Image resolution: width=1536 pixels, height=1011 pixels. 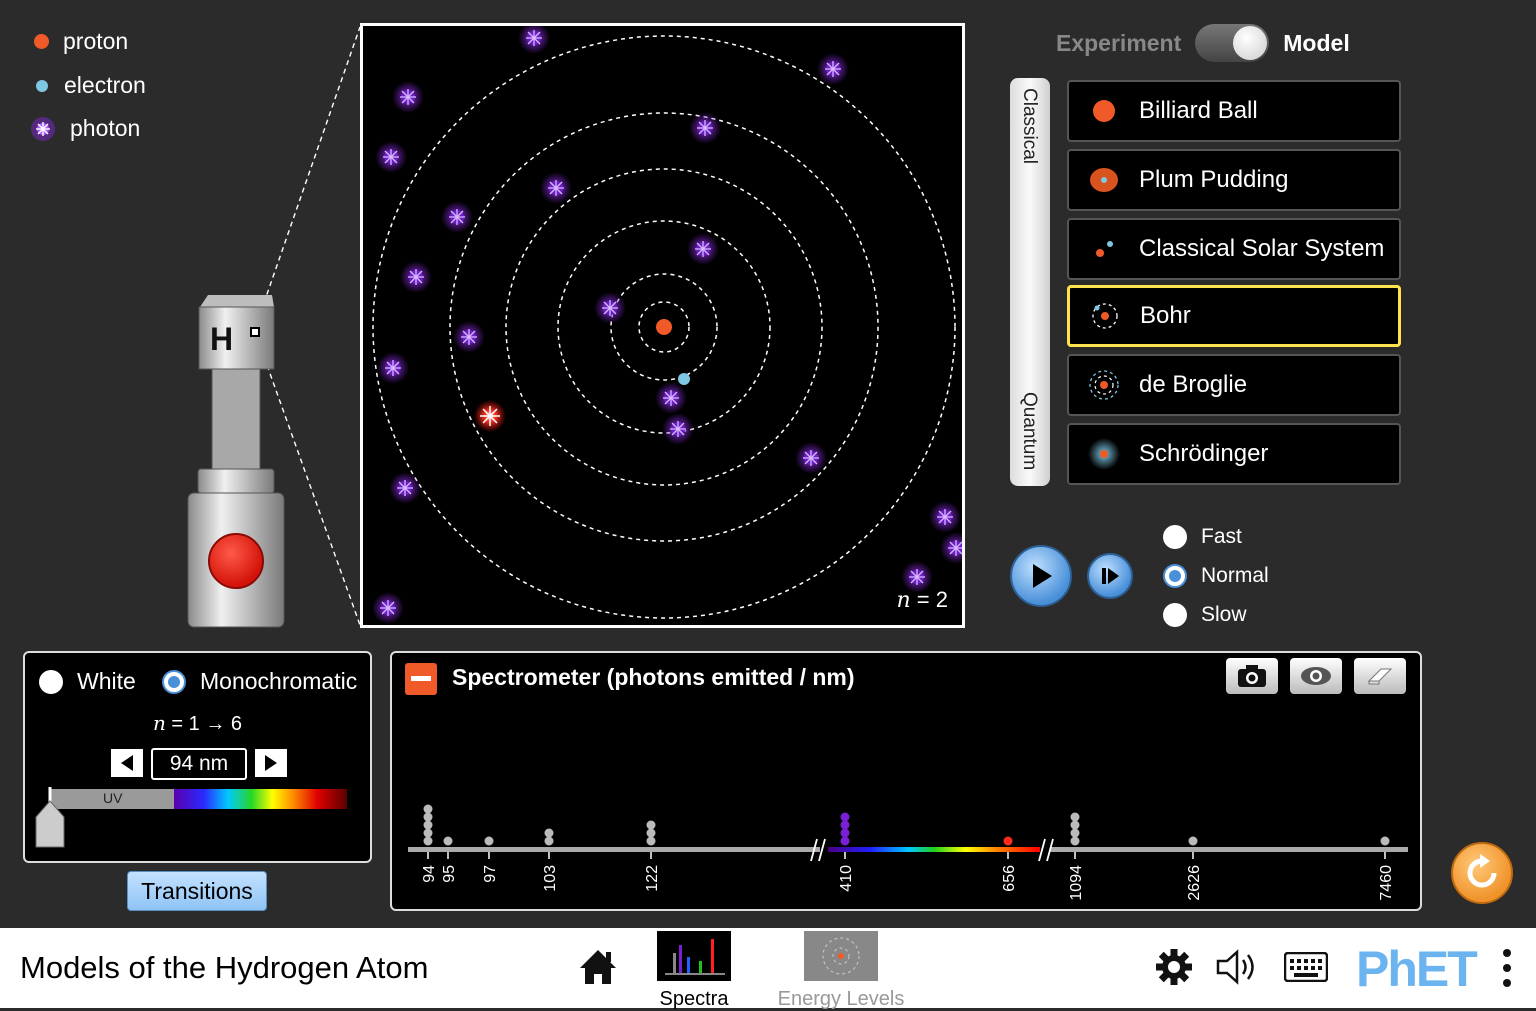 I want to click on model-bohr-button: Bohr, so click(x=1234, y=316).